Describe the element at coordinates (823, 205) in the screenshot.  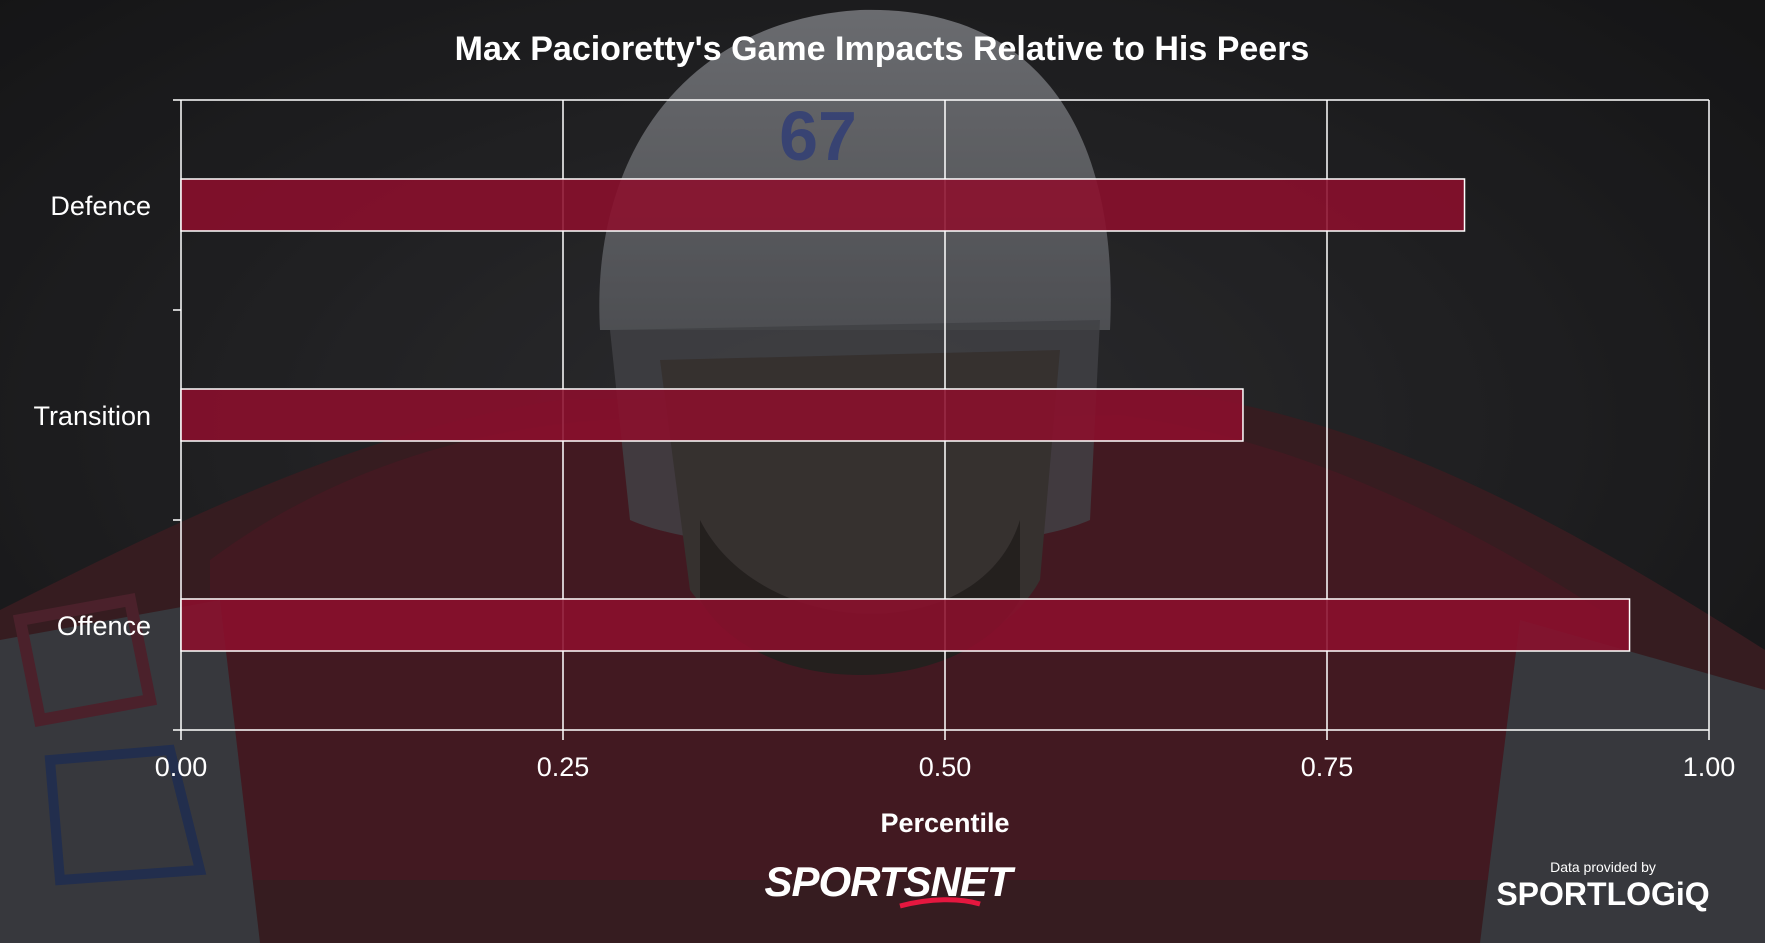
I see `bar-defence` at that location.